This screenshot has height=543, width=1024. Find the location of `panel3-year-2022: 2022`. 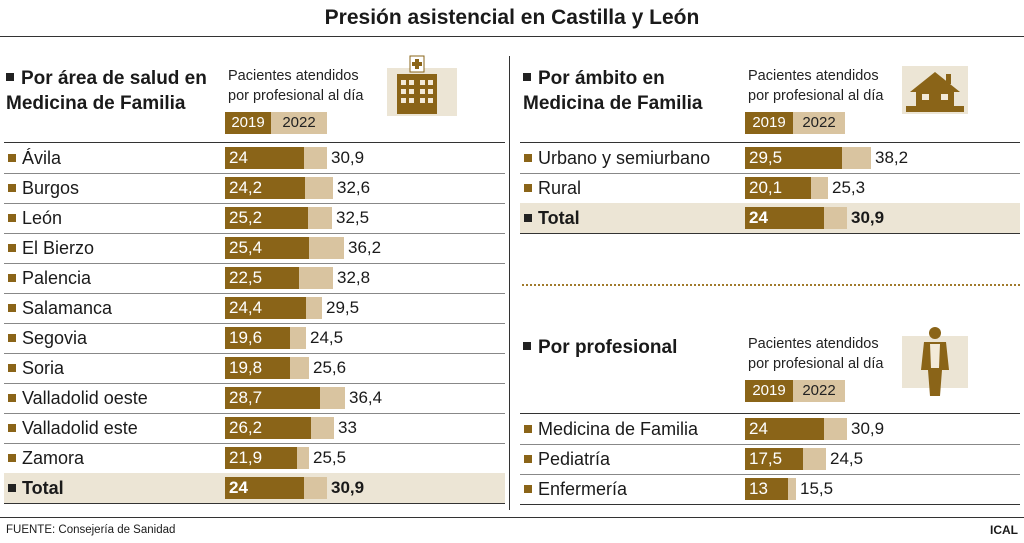

panel3-year-2022: 2022 is located at coordinates (819, 391).